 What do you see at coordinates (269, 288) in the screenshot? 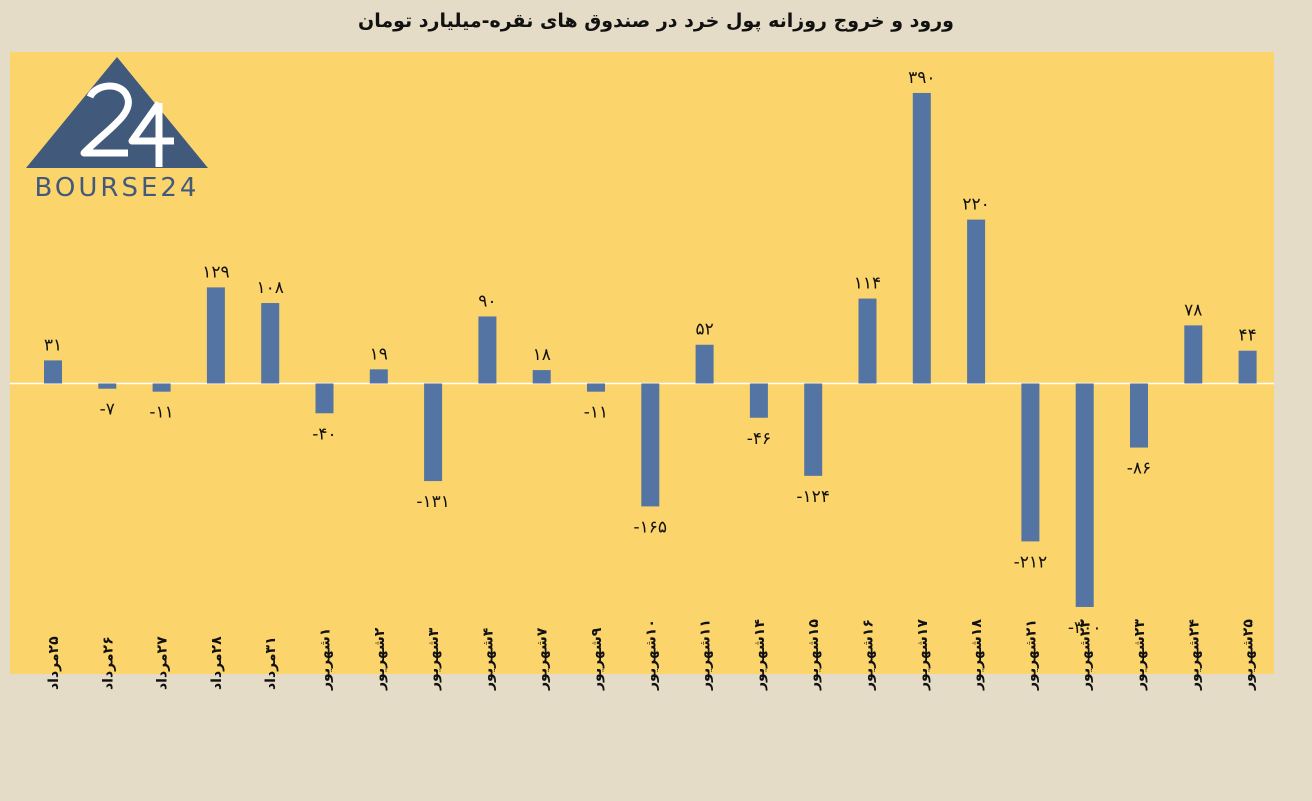
I see `data-label: ۱۰۸` at bounding box center [269, 288].